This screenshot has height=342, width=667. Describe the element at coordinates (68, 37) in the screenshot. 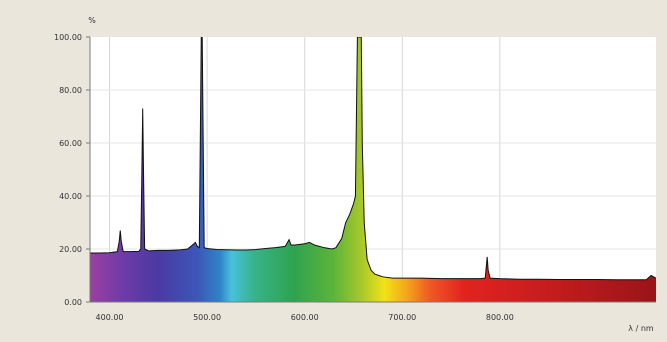

I see `y-tick-label: 100.00` at that location.